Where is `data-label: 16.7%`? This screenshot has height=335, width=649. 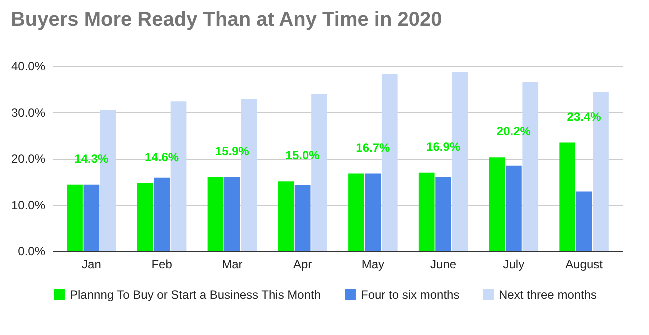
data-label: 16.7% is located at coordinates (373, 147).